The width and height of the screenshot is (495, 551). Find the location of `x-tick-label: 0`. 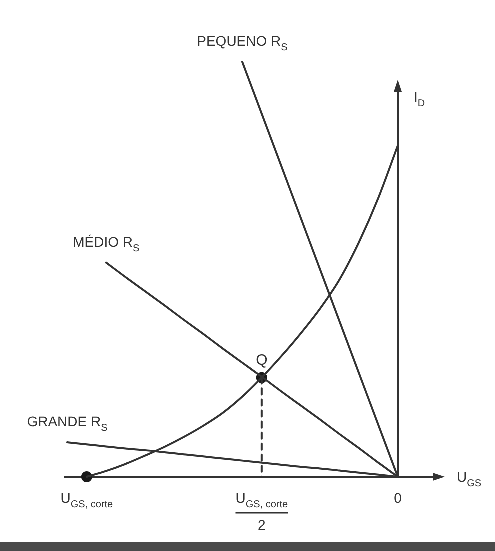

x-tick-label: 0 is located at coordinates (398, 498).